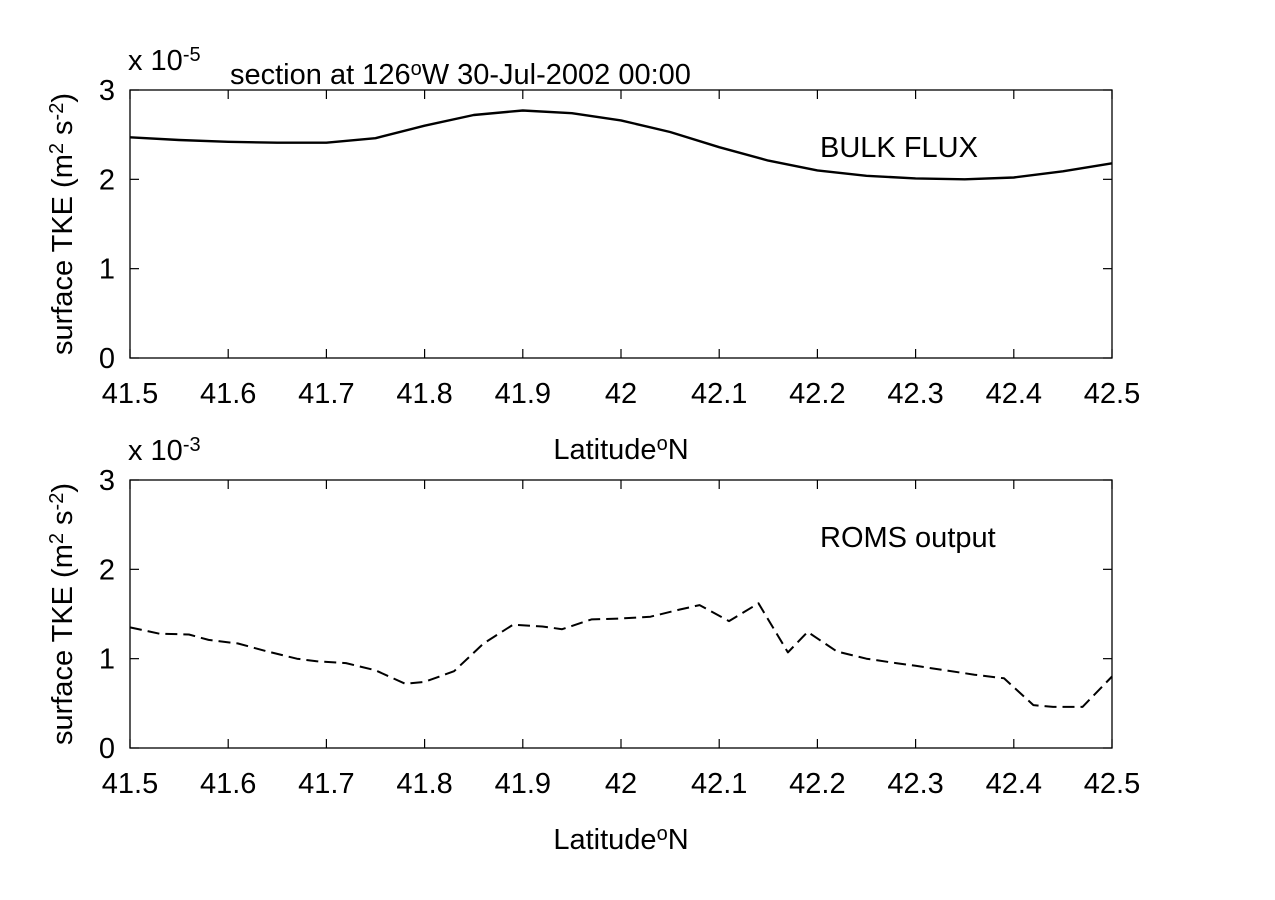 This screenshot has width=1275, height=900. What do you see at coordinates (899, 148) in the screenshot?
I see `series-annotation: BULK FLUX` at bounding box center [899, 148].